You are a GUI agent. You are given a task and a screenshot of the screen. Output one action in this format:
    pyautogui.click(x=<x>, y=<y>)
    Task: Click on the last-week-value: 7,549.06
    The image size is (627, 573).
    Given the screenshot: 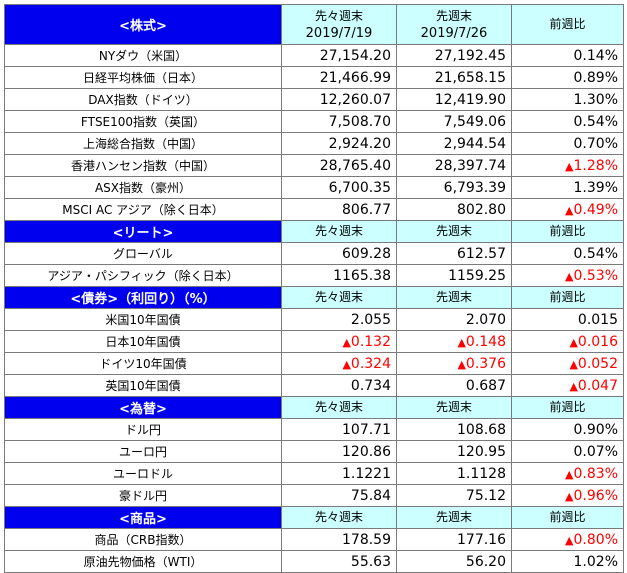 What is the action you would take?
    pyautogui.click(x=454, y=121)
    